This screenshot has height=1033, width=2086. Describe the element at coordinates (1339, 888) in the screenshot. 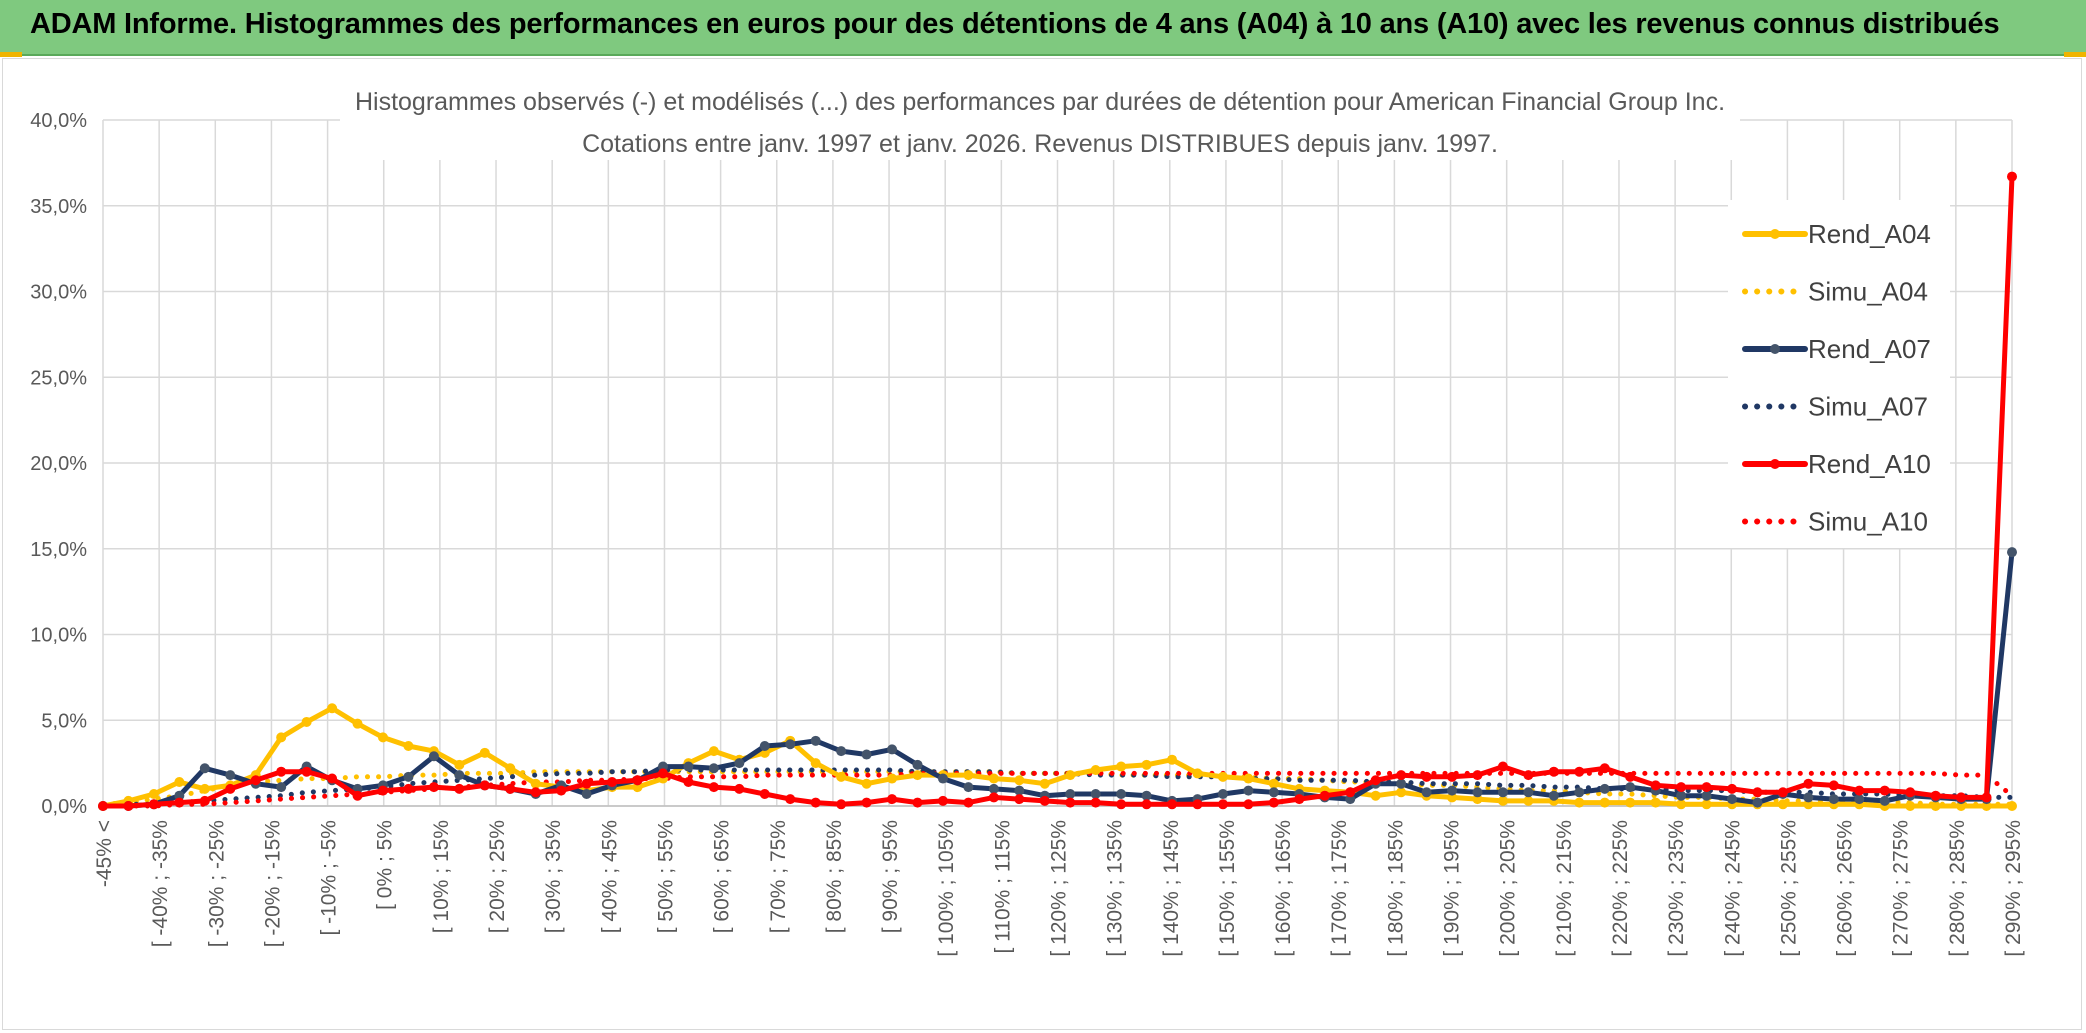

I see `x-tick-label: [ 170% ; 175%` at that location.